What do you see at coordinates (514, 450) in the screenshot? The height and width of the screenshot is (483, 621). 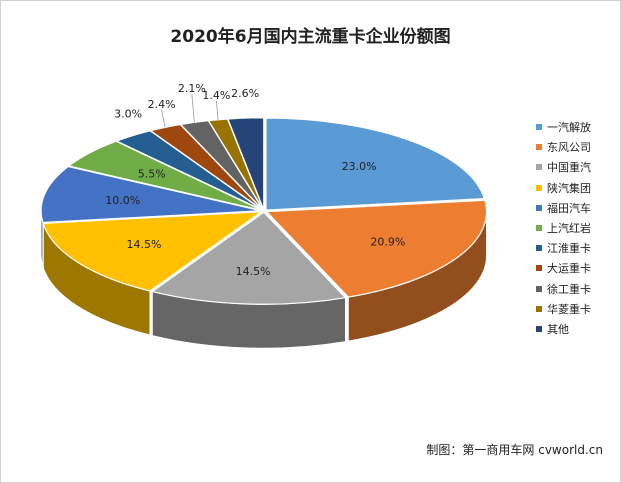 I see `source-credit: 制图：第一商用车网 cvworld.cn` at bounding box center [514, 450].